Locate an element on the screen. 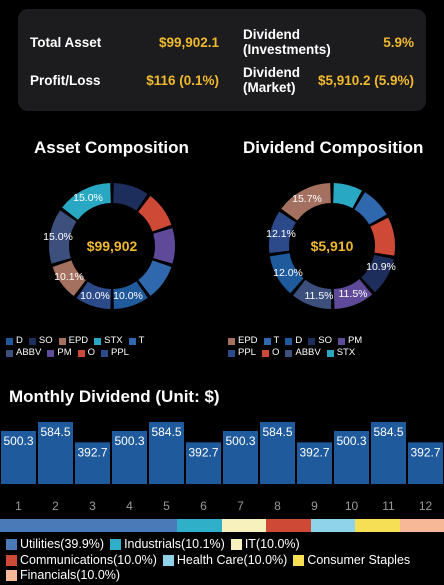 The image size is (444, 585). asset-slice-pm is located at coordinates (164, 246).